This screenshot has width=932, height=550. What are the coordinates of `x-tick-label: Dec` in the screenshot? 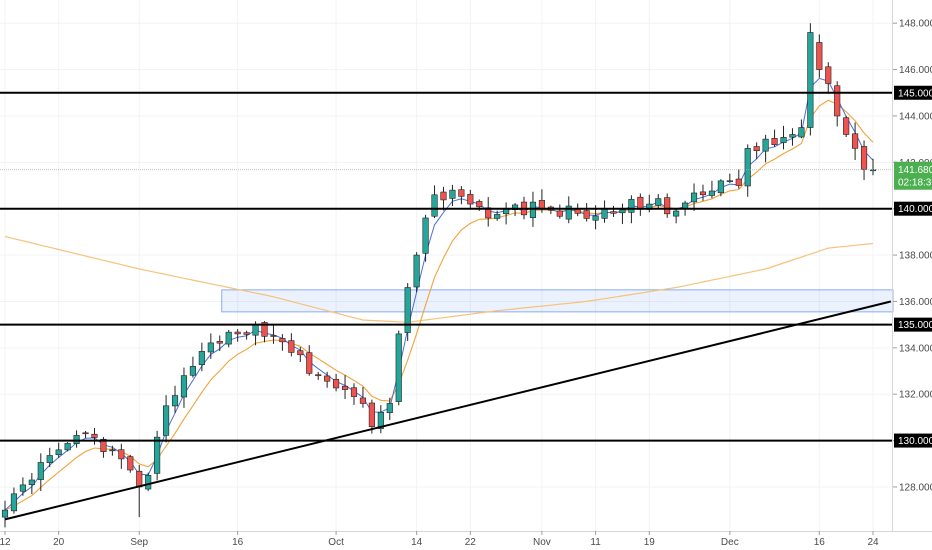 It's located at (730, 542).